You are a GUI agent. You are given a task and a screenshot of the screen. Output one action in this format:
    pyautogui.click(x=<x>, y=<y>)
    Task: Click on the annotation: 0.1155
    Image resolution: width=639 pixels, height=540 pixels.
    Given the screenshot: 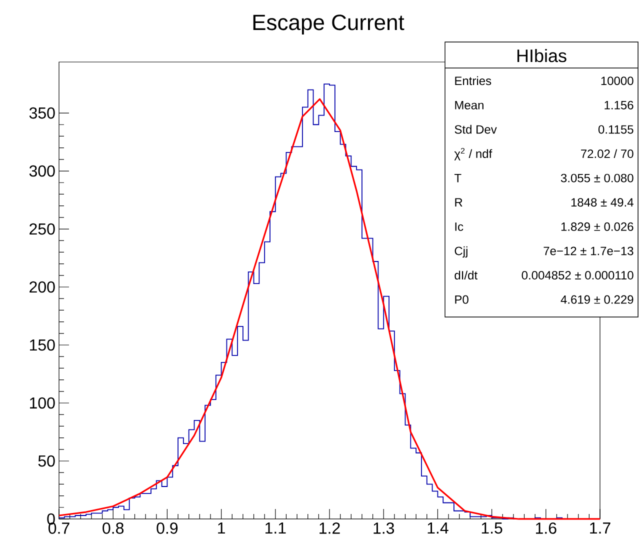 What is the action you would take?
    pyautogui.click(x=616, y=129)
    